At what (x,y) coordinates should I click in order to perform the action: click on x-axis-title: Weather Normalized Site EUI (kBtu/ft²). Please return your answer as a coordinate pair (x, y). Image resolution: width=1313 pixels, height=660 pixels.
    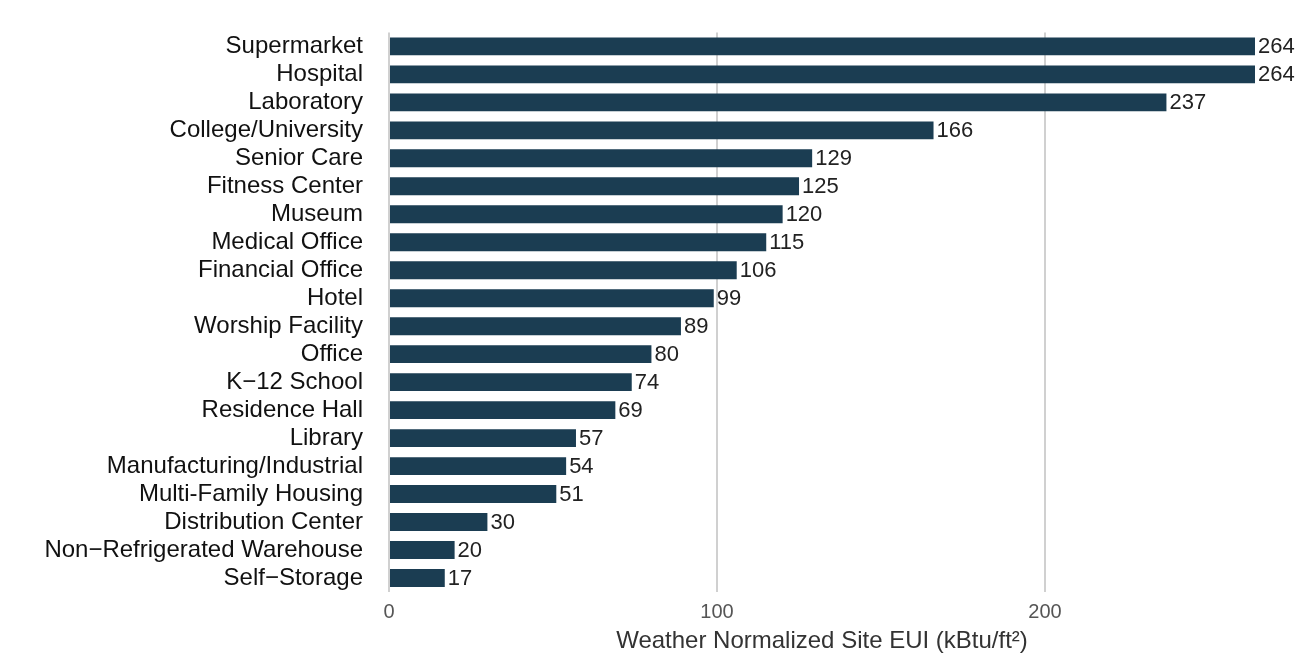
    Looking at the image, I should click on (822, 640).